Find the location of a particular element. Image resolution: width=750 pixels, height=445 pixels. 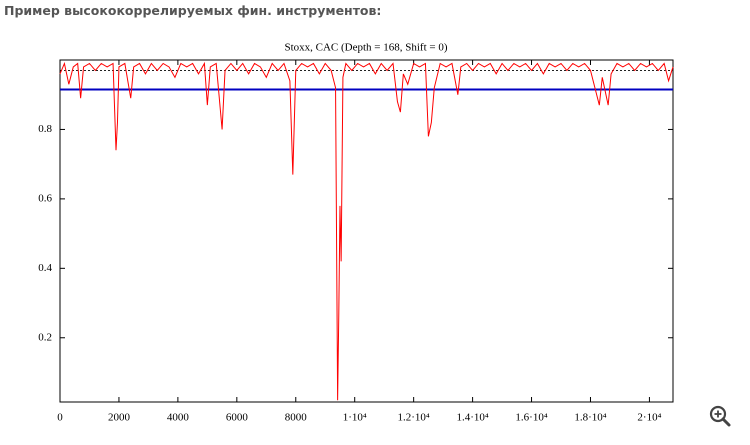

x-tick-label: 0 is located at coordinates (60, 418).